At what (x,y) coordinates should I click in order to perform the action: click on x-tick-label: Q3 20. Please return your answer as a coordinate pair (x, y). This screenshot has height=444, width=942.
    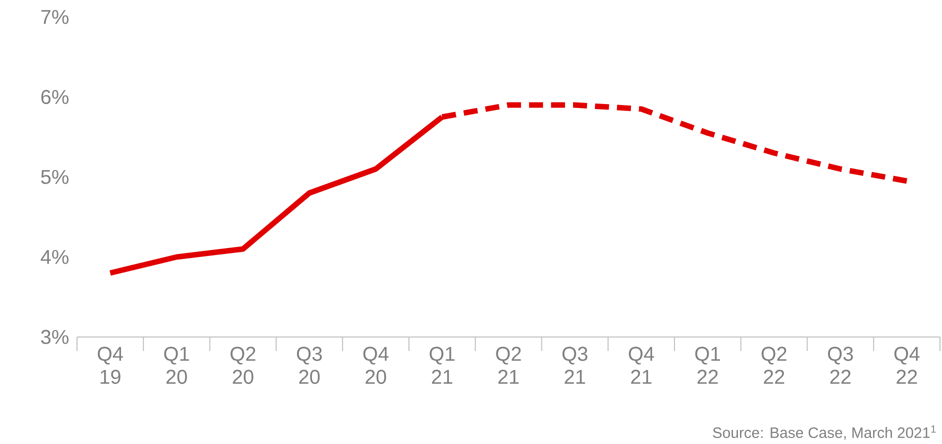
    Looking at the image, I should click on (309, 365).